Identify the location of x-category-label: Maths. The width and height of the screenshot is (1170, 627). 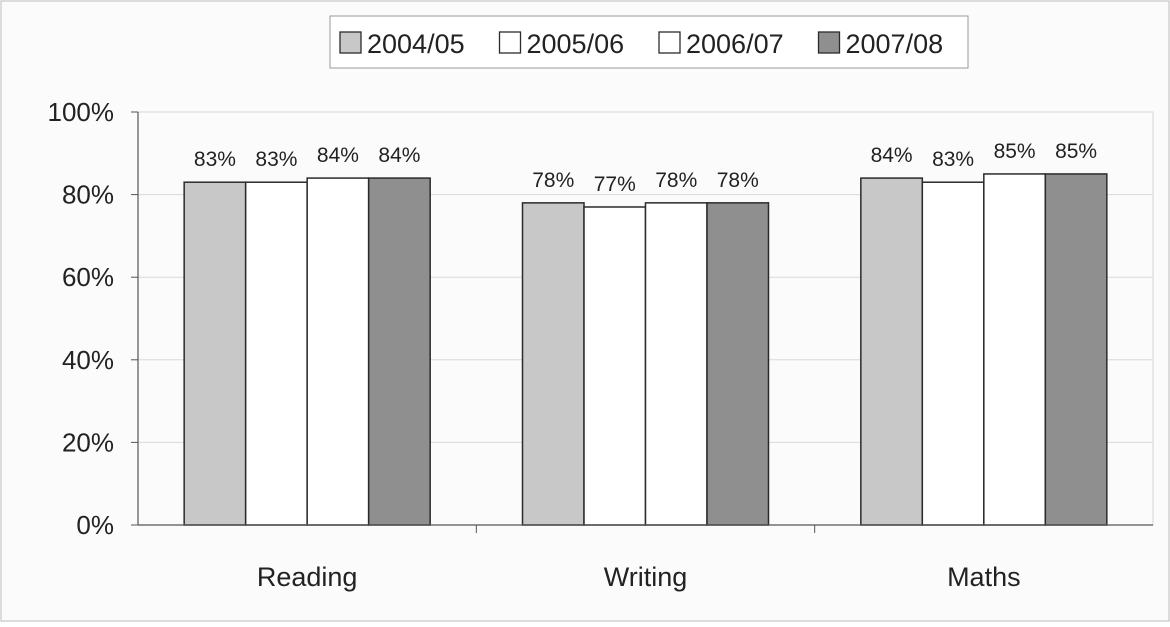
(984, 577).